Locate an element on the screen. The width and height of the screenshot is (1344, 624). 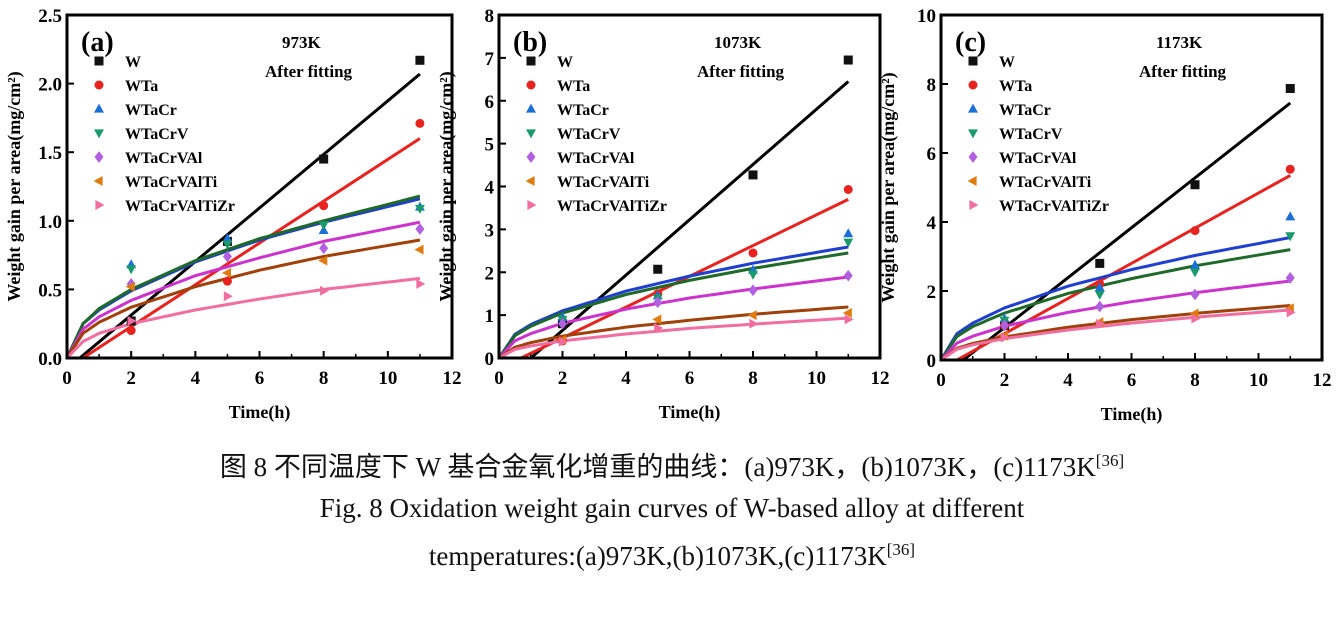
legend-label-WTaCrVAlTi: WTaCrVAlTi is located at coordinates (603, 182).